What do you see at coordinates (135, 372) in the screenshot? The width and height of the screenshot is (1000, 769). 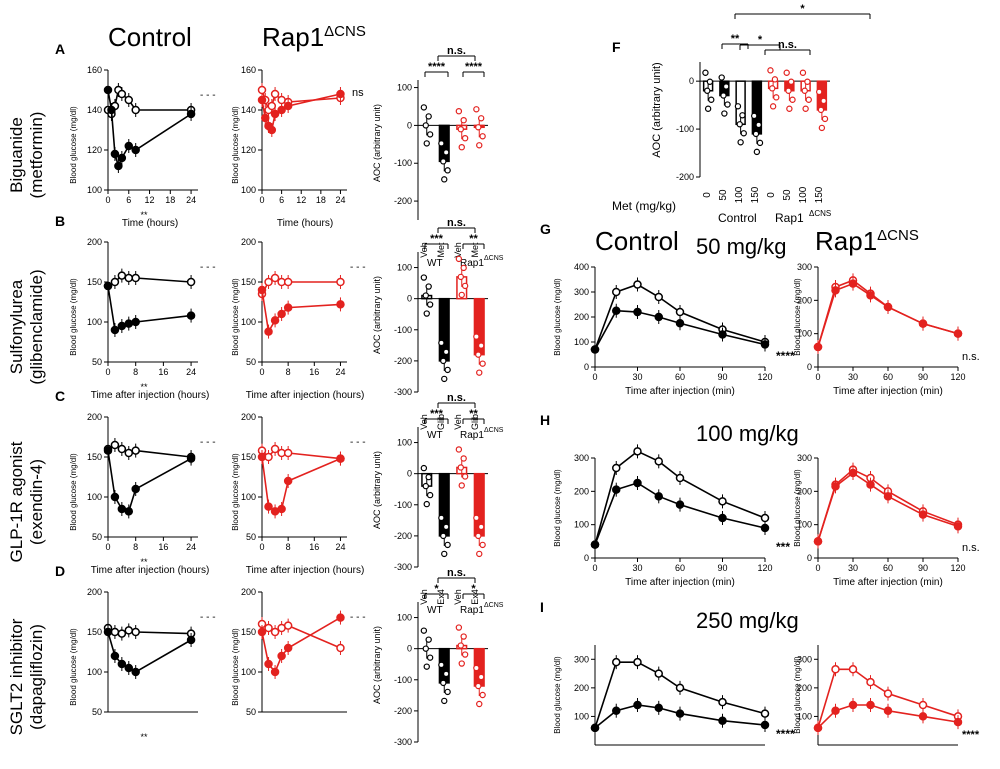 I see `x-tick-label: 8` at bounding box center [135, 372].